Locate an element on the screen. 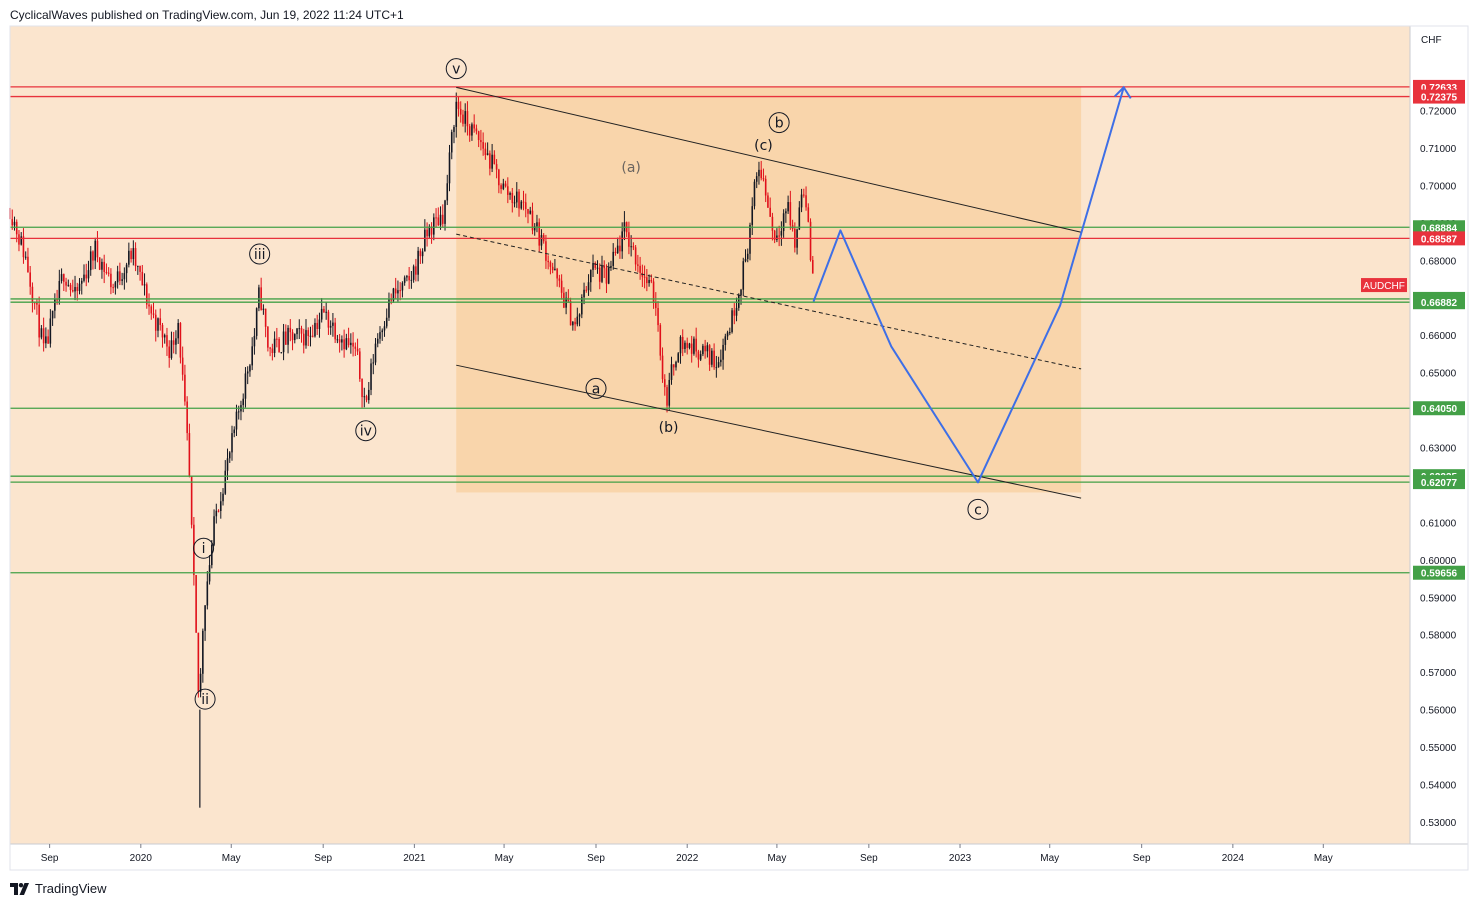 Image resolution: width=1478 pixels, height=907 pixels. wave-label: c is located at coordinates (978, 510).